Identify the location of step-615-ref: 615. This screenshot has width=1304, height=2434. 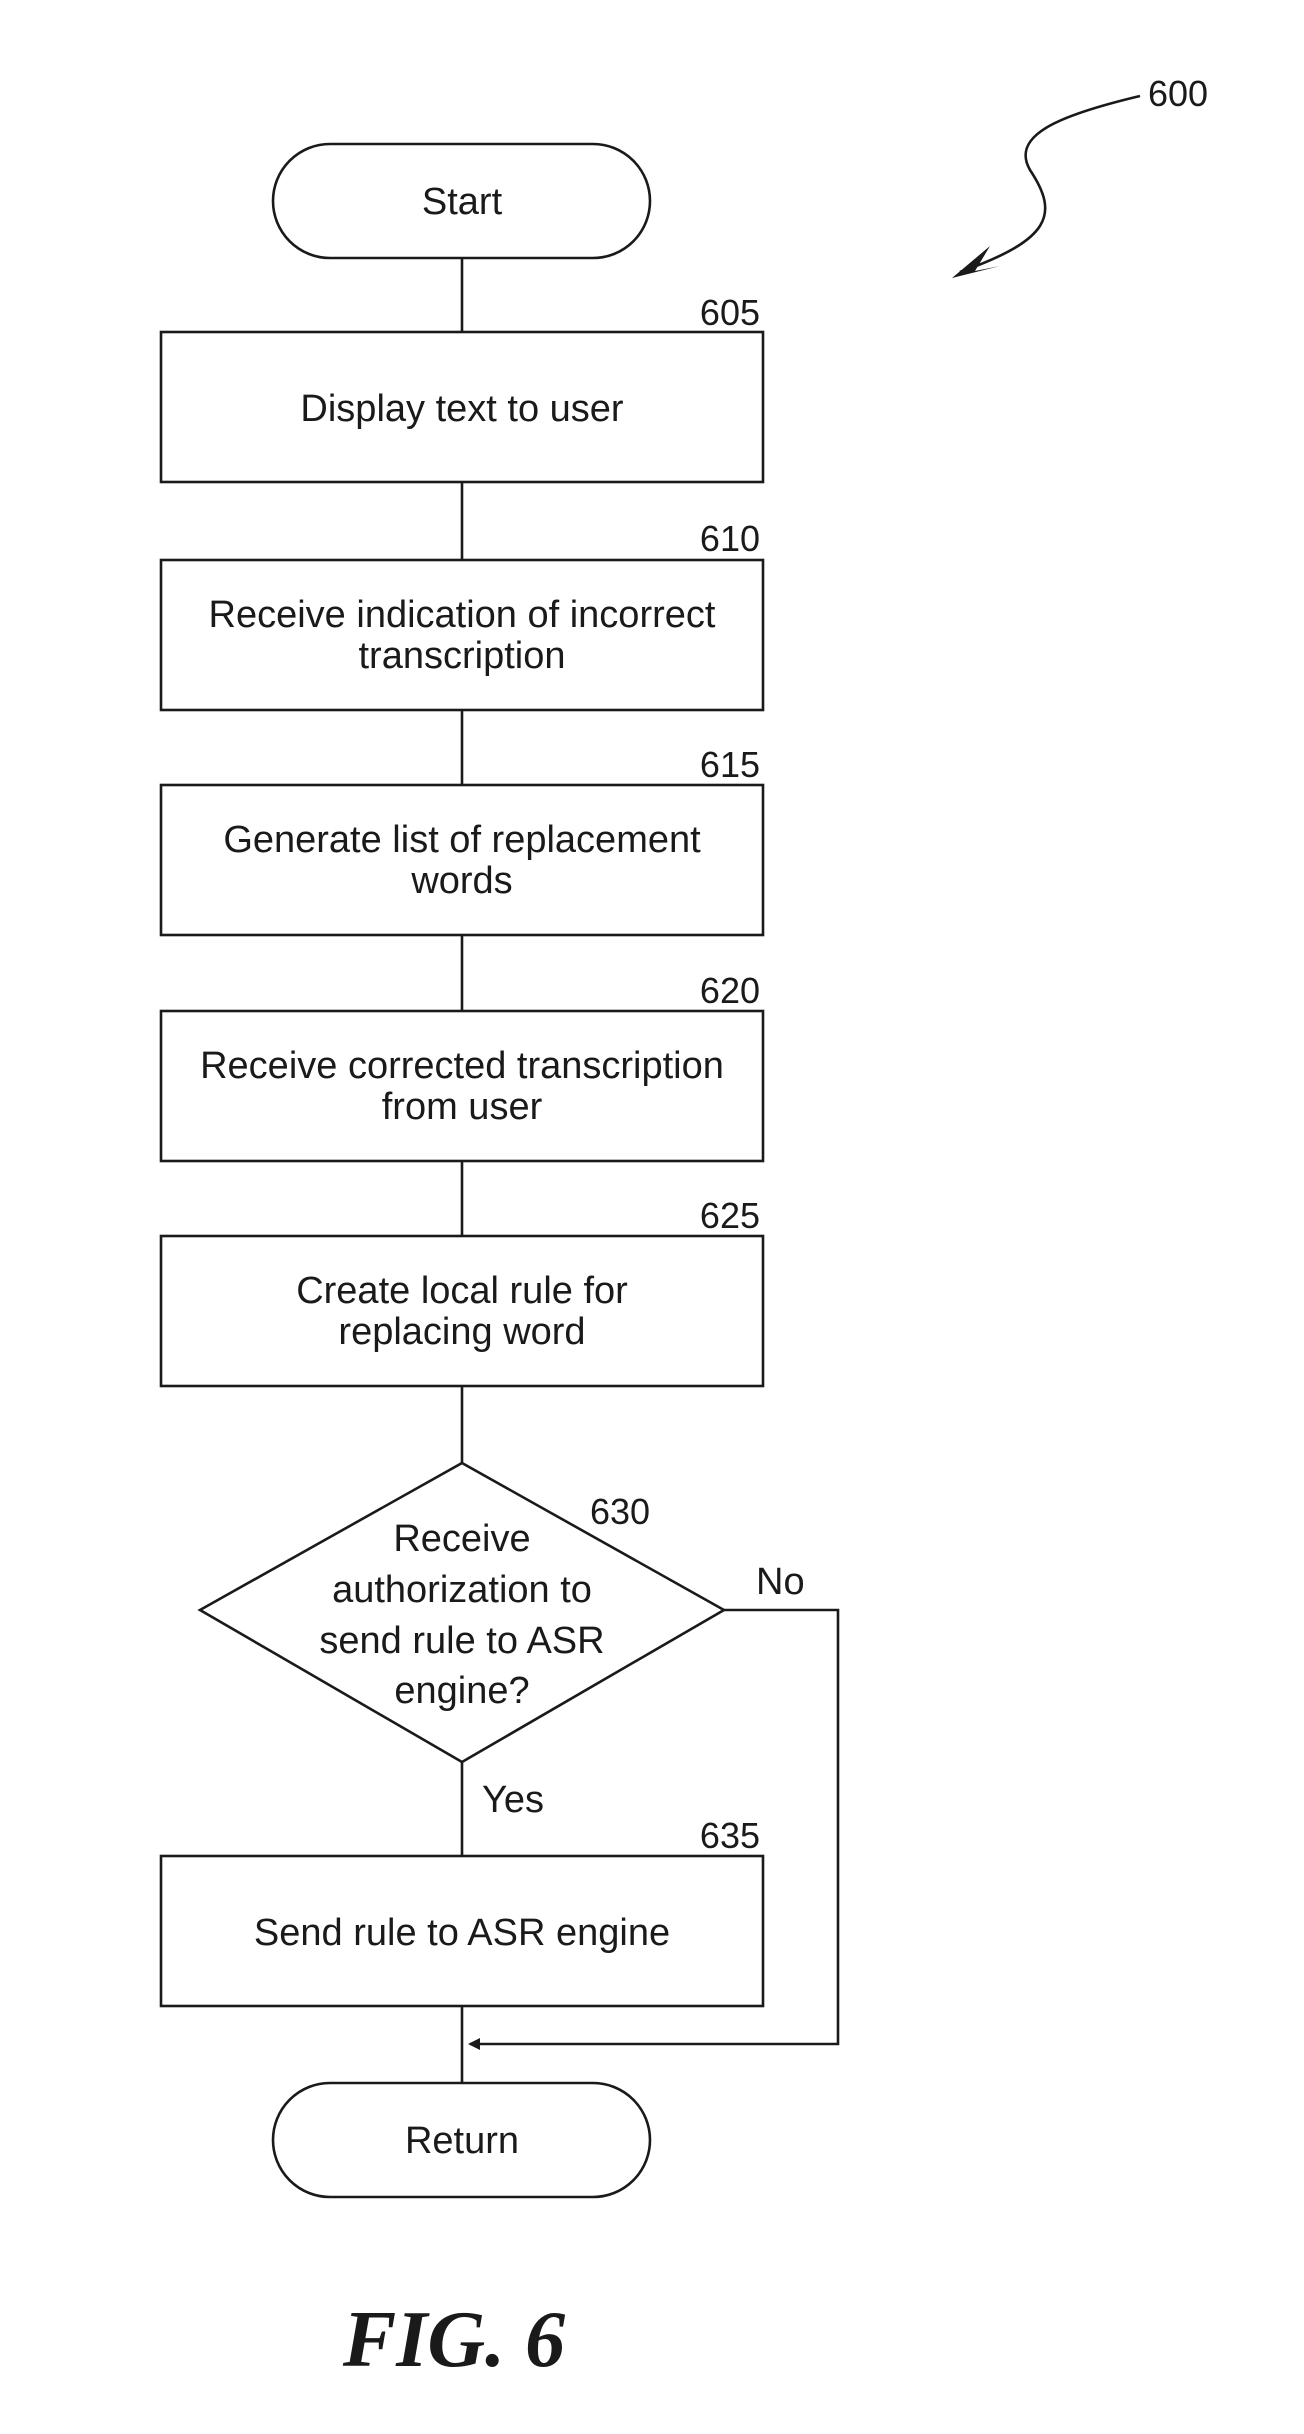
(730, 764).